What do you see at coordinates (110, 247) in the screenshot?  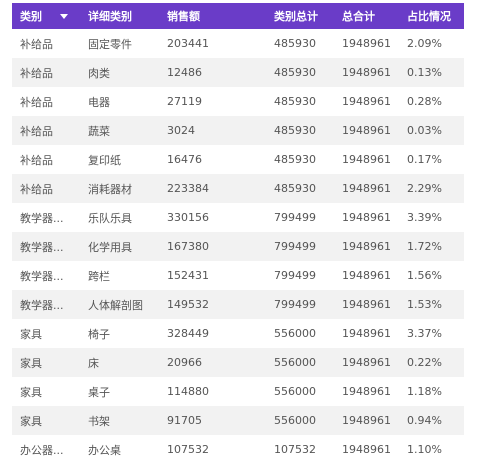 I see `cell-detail-category: 化学用具` at bounding box center [110, 247].